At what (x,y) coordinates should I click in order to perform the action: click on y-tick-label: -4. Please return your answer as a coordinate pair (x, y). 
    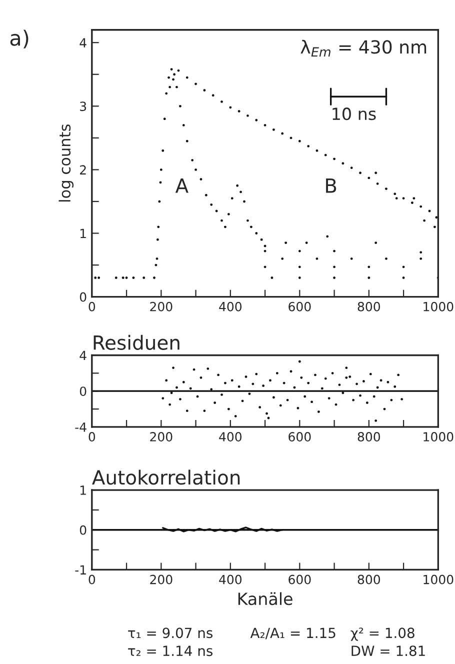
    Looking at the image, I should click on (80, 427).